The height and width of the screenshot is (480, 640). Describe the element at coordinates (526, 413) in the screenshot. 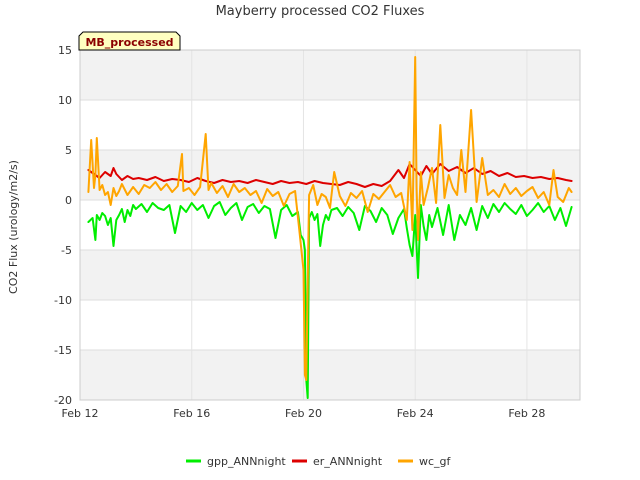

I see `x-tick-label: Feb 28` at that location.